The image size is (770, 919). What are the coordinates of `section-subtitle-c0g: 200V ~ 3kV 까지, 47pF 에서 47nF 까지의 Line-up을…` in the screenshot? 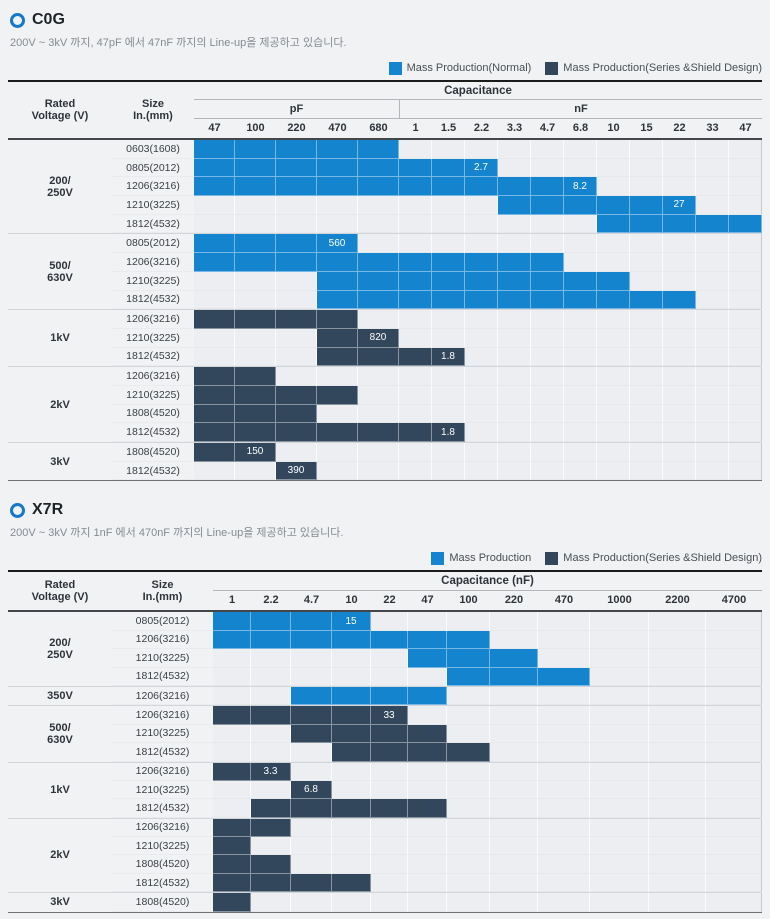 It's located at (178, 43).